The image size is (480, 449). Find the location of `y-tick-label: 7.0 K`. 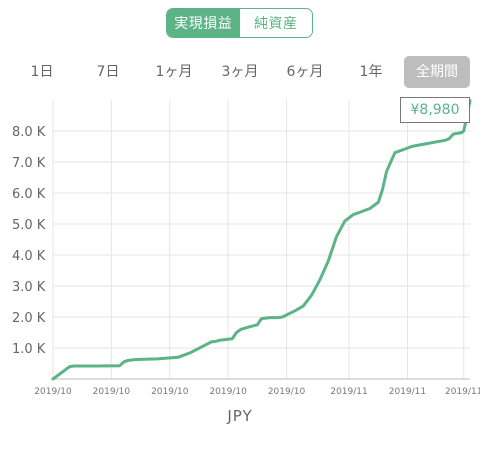

y-tick-label: 7.0 K is located at coordinates (29, 163).